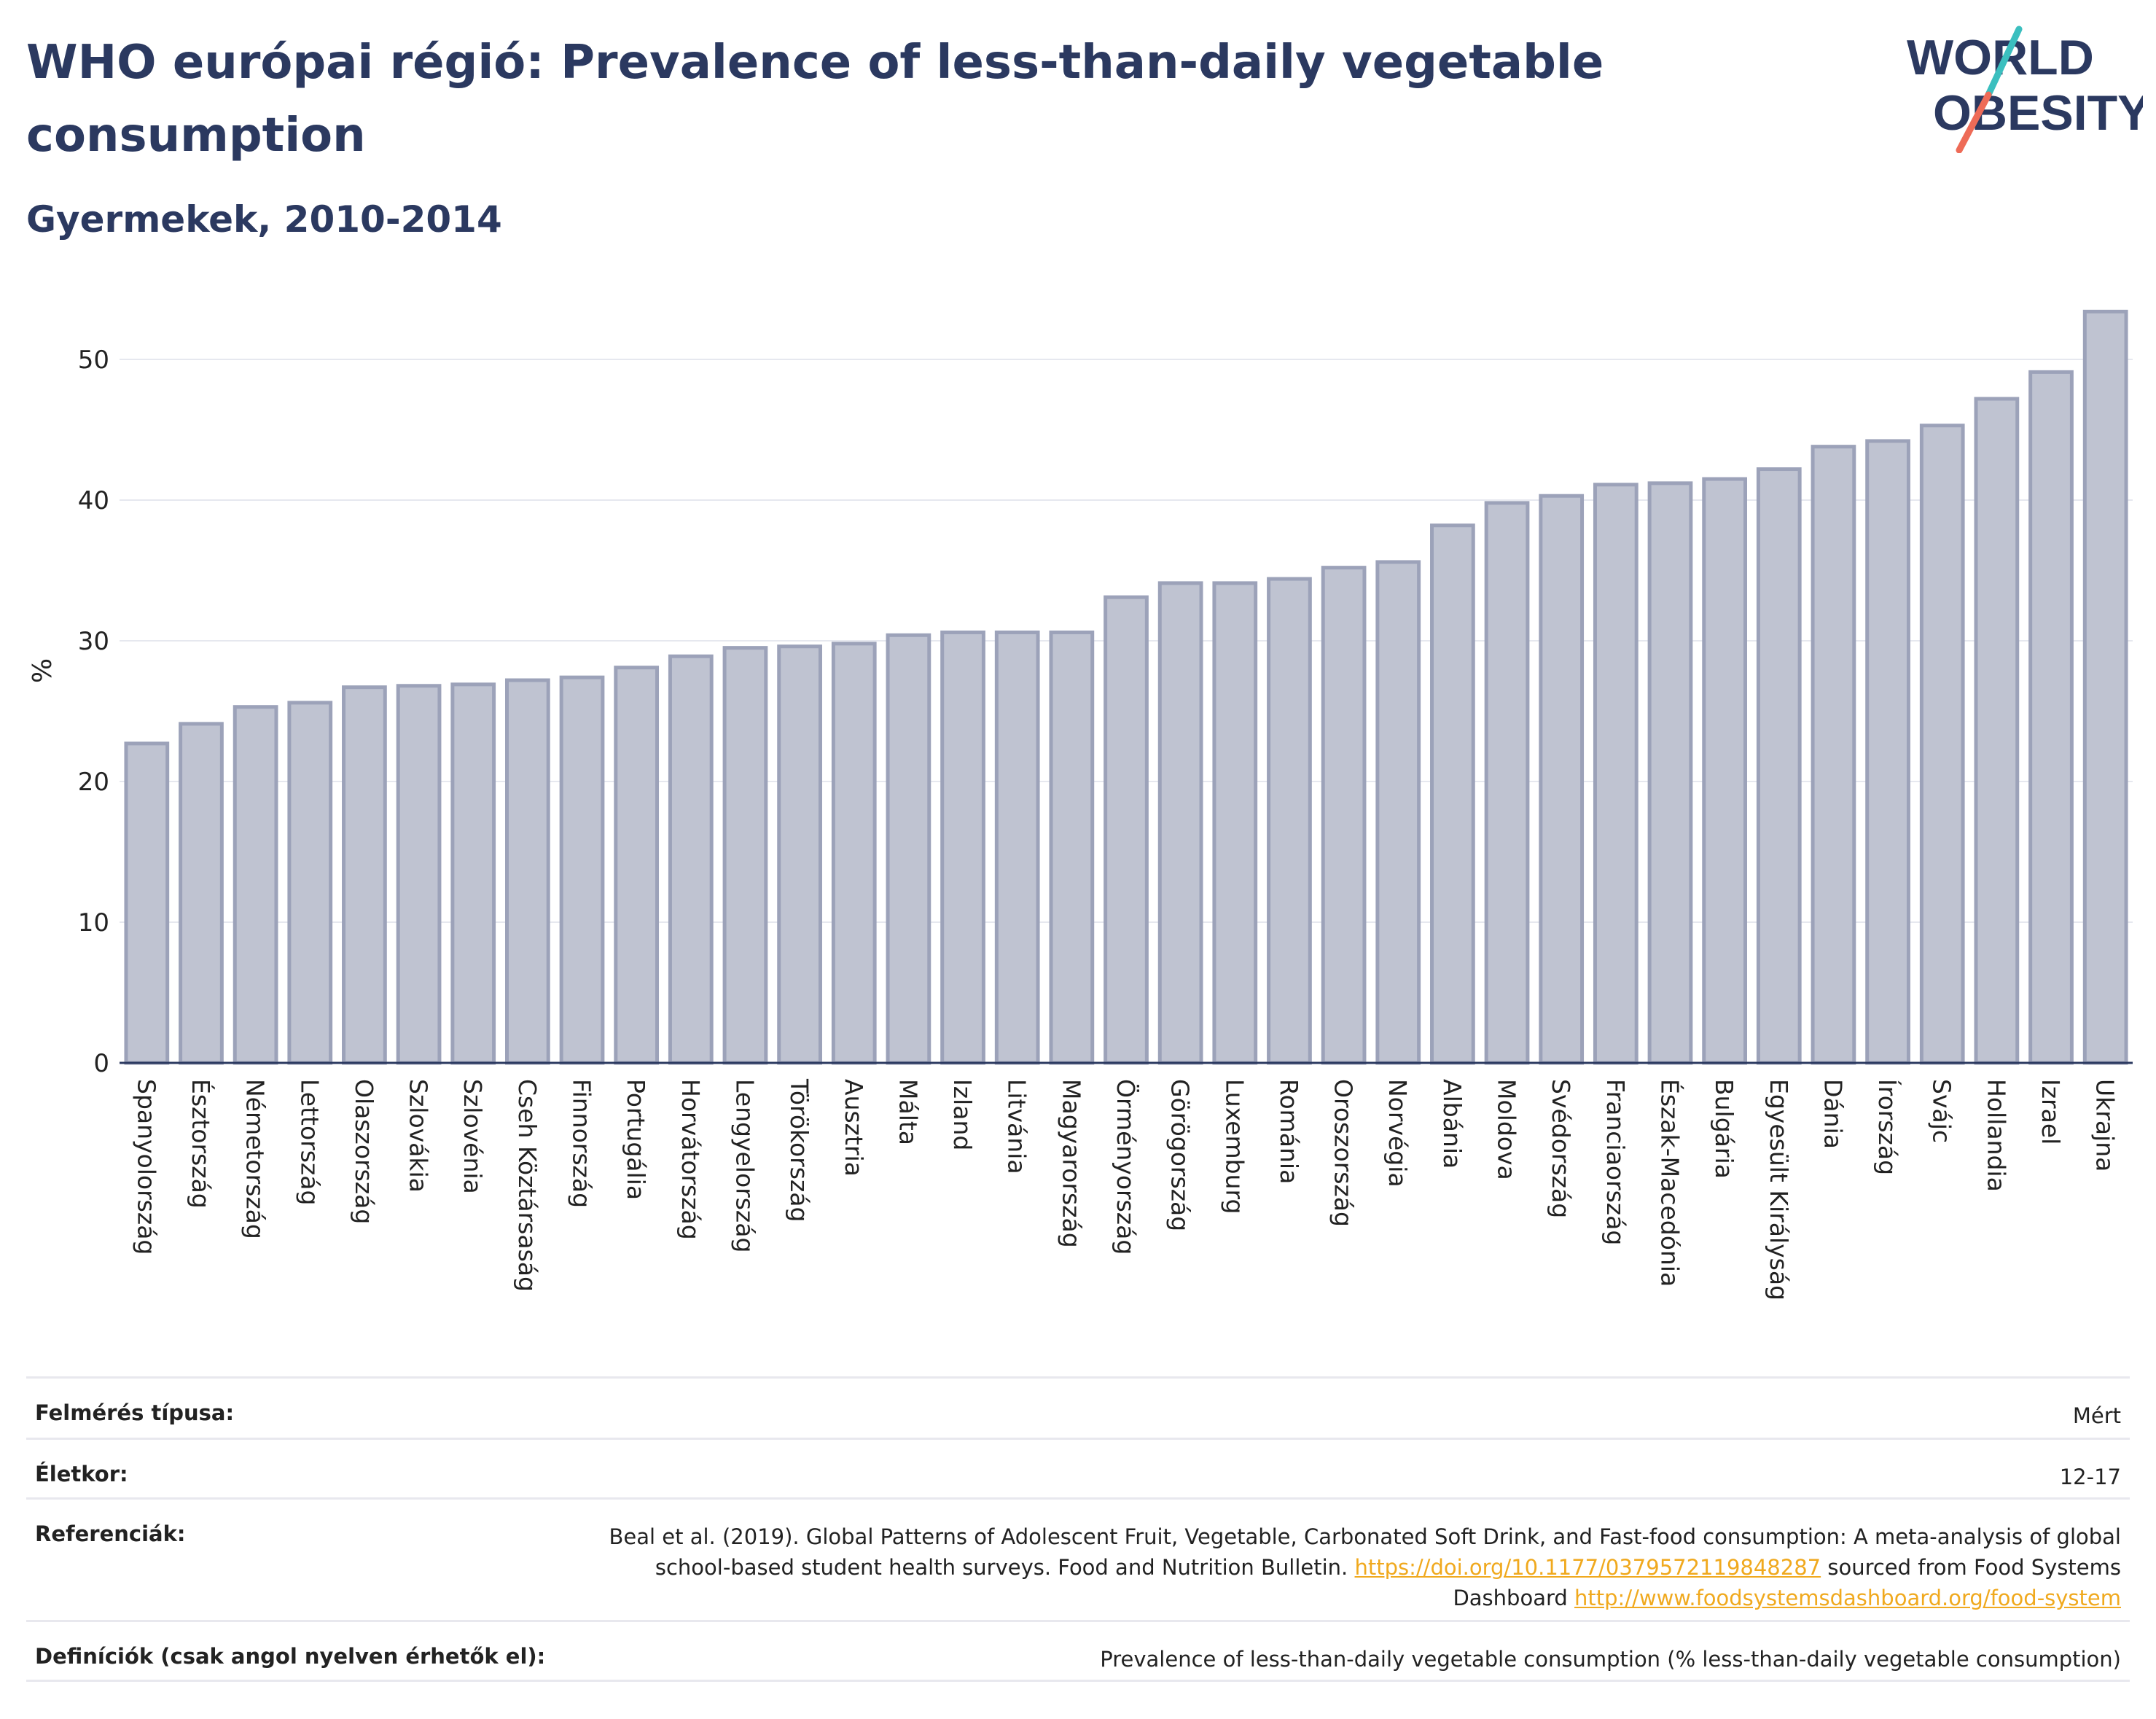 The width and height of the screenshot is (2156, 1719). I want to click on y-tick-label: 50, so click(94, 361).